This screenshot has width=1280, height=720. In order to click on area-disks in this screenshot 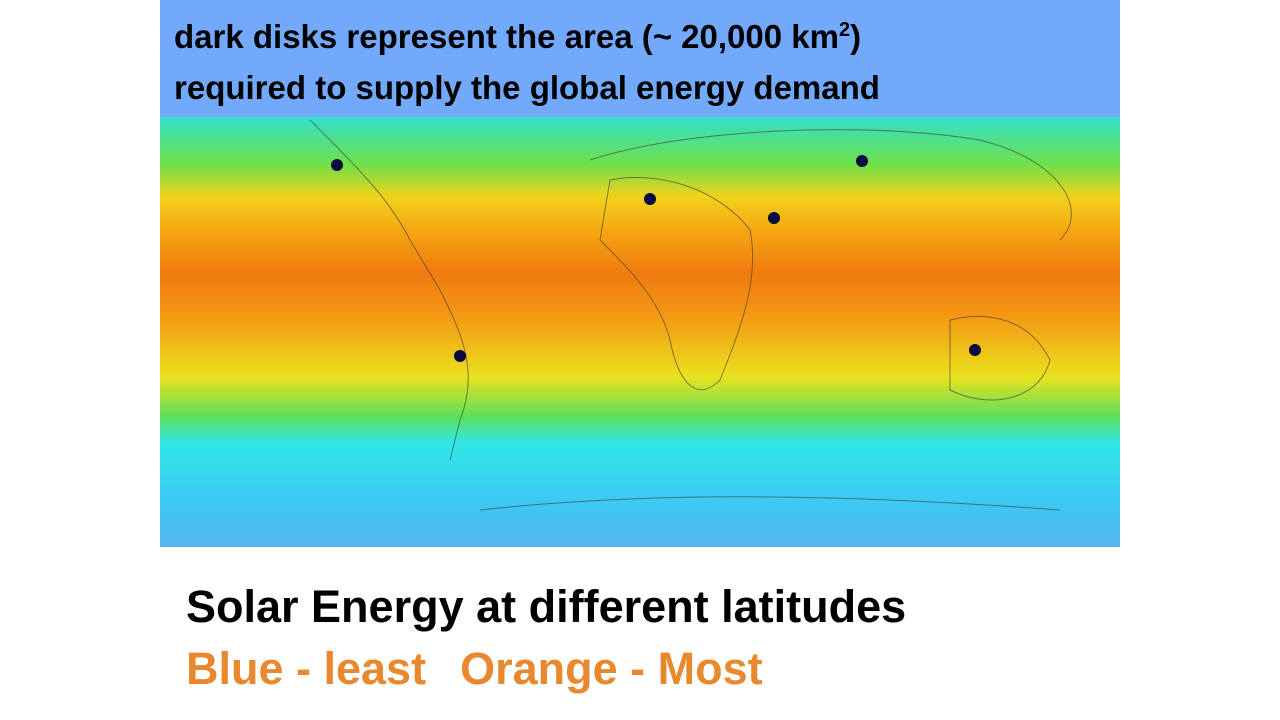, I will do `click(656, 258)`.